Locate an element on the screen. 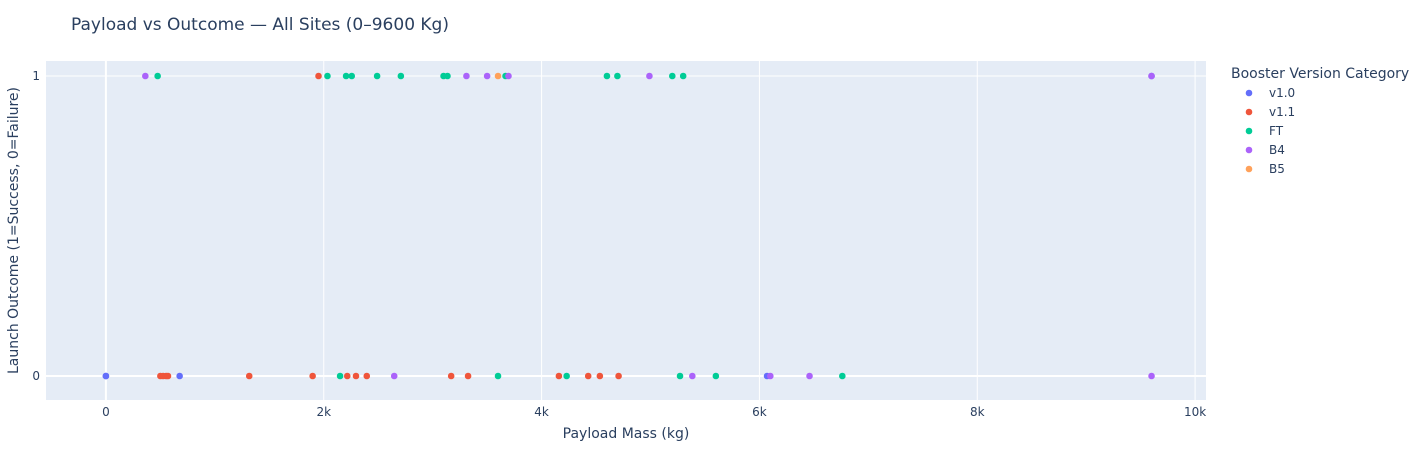  x-tick-label: 10k is located at coordinates (1195, 412).